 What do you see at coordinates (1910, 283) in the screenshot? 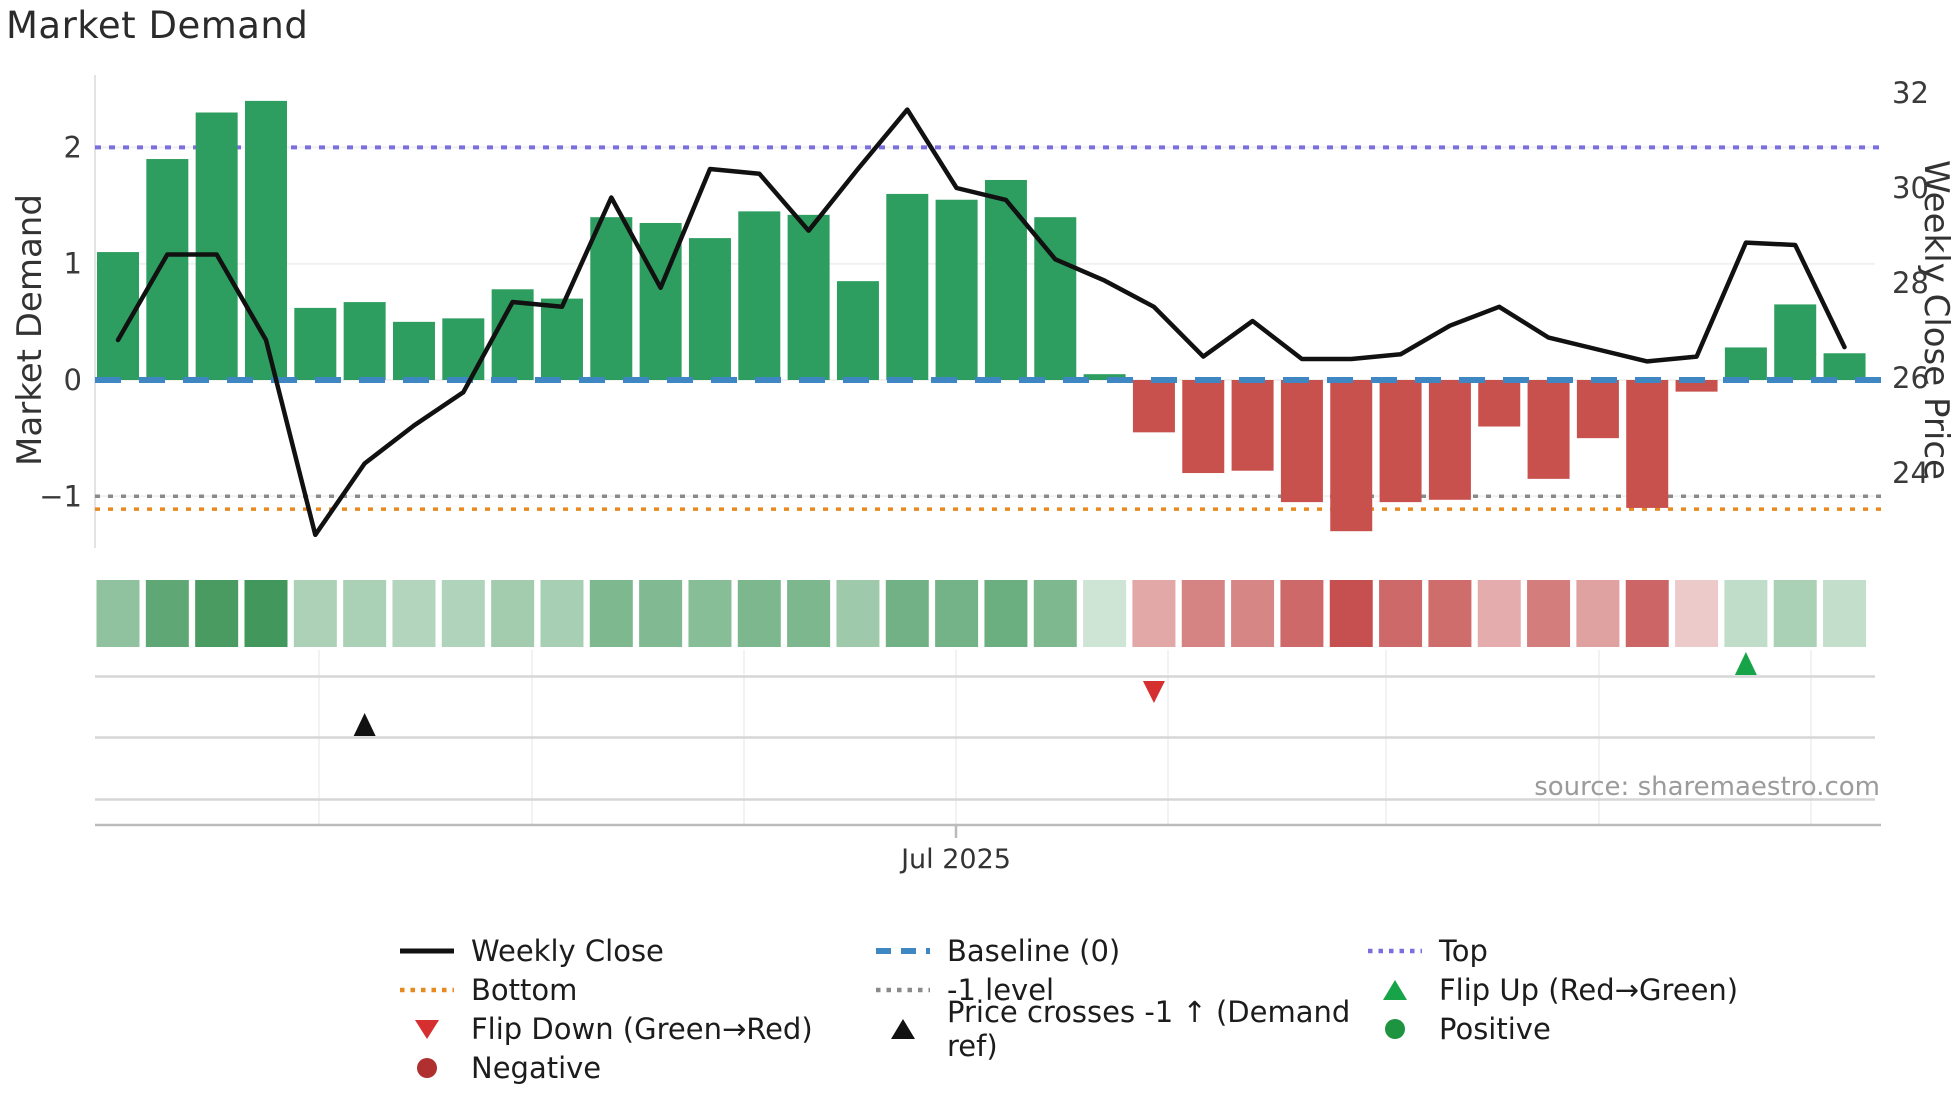
I see `right-axis-tick: 28` at bounding box center [1910, 283].